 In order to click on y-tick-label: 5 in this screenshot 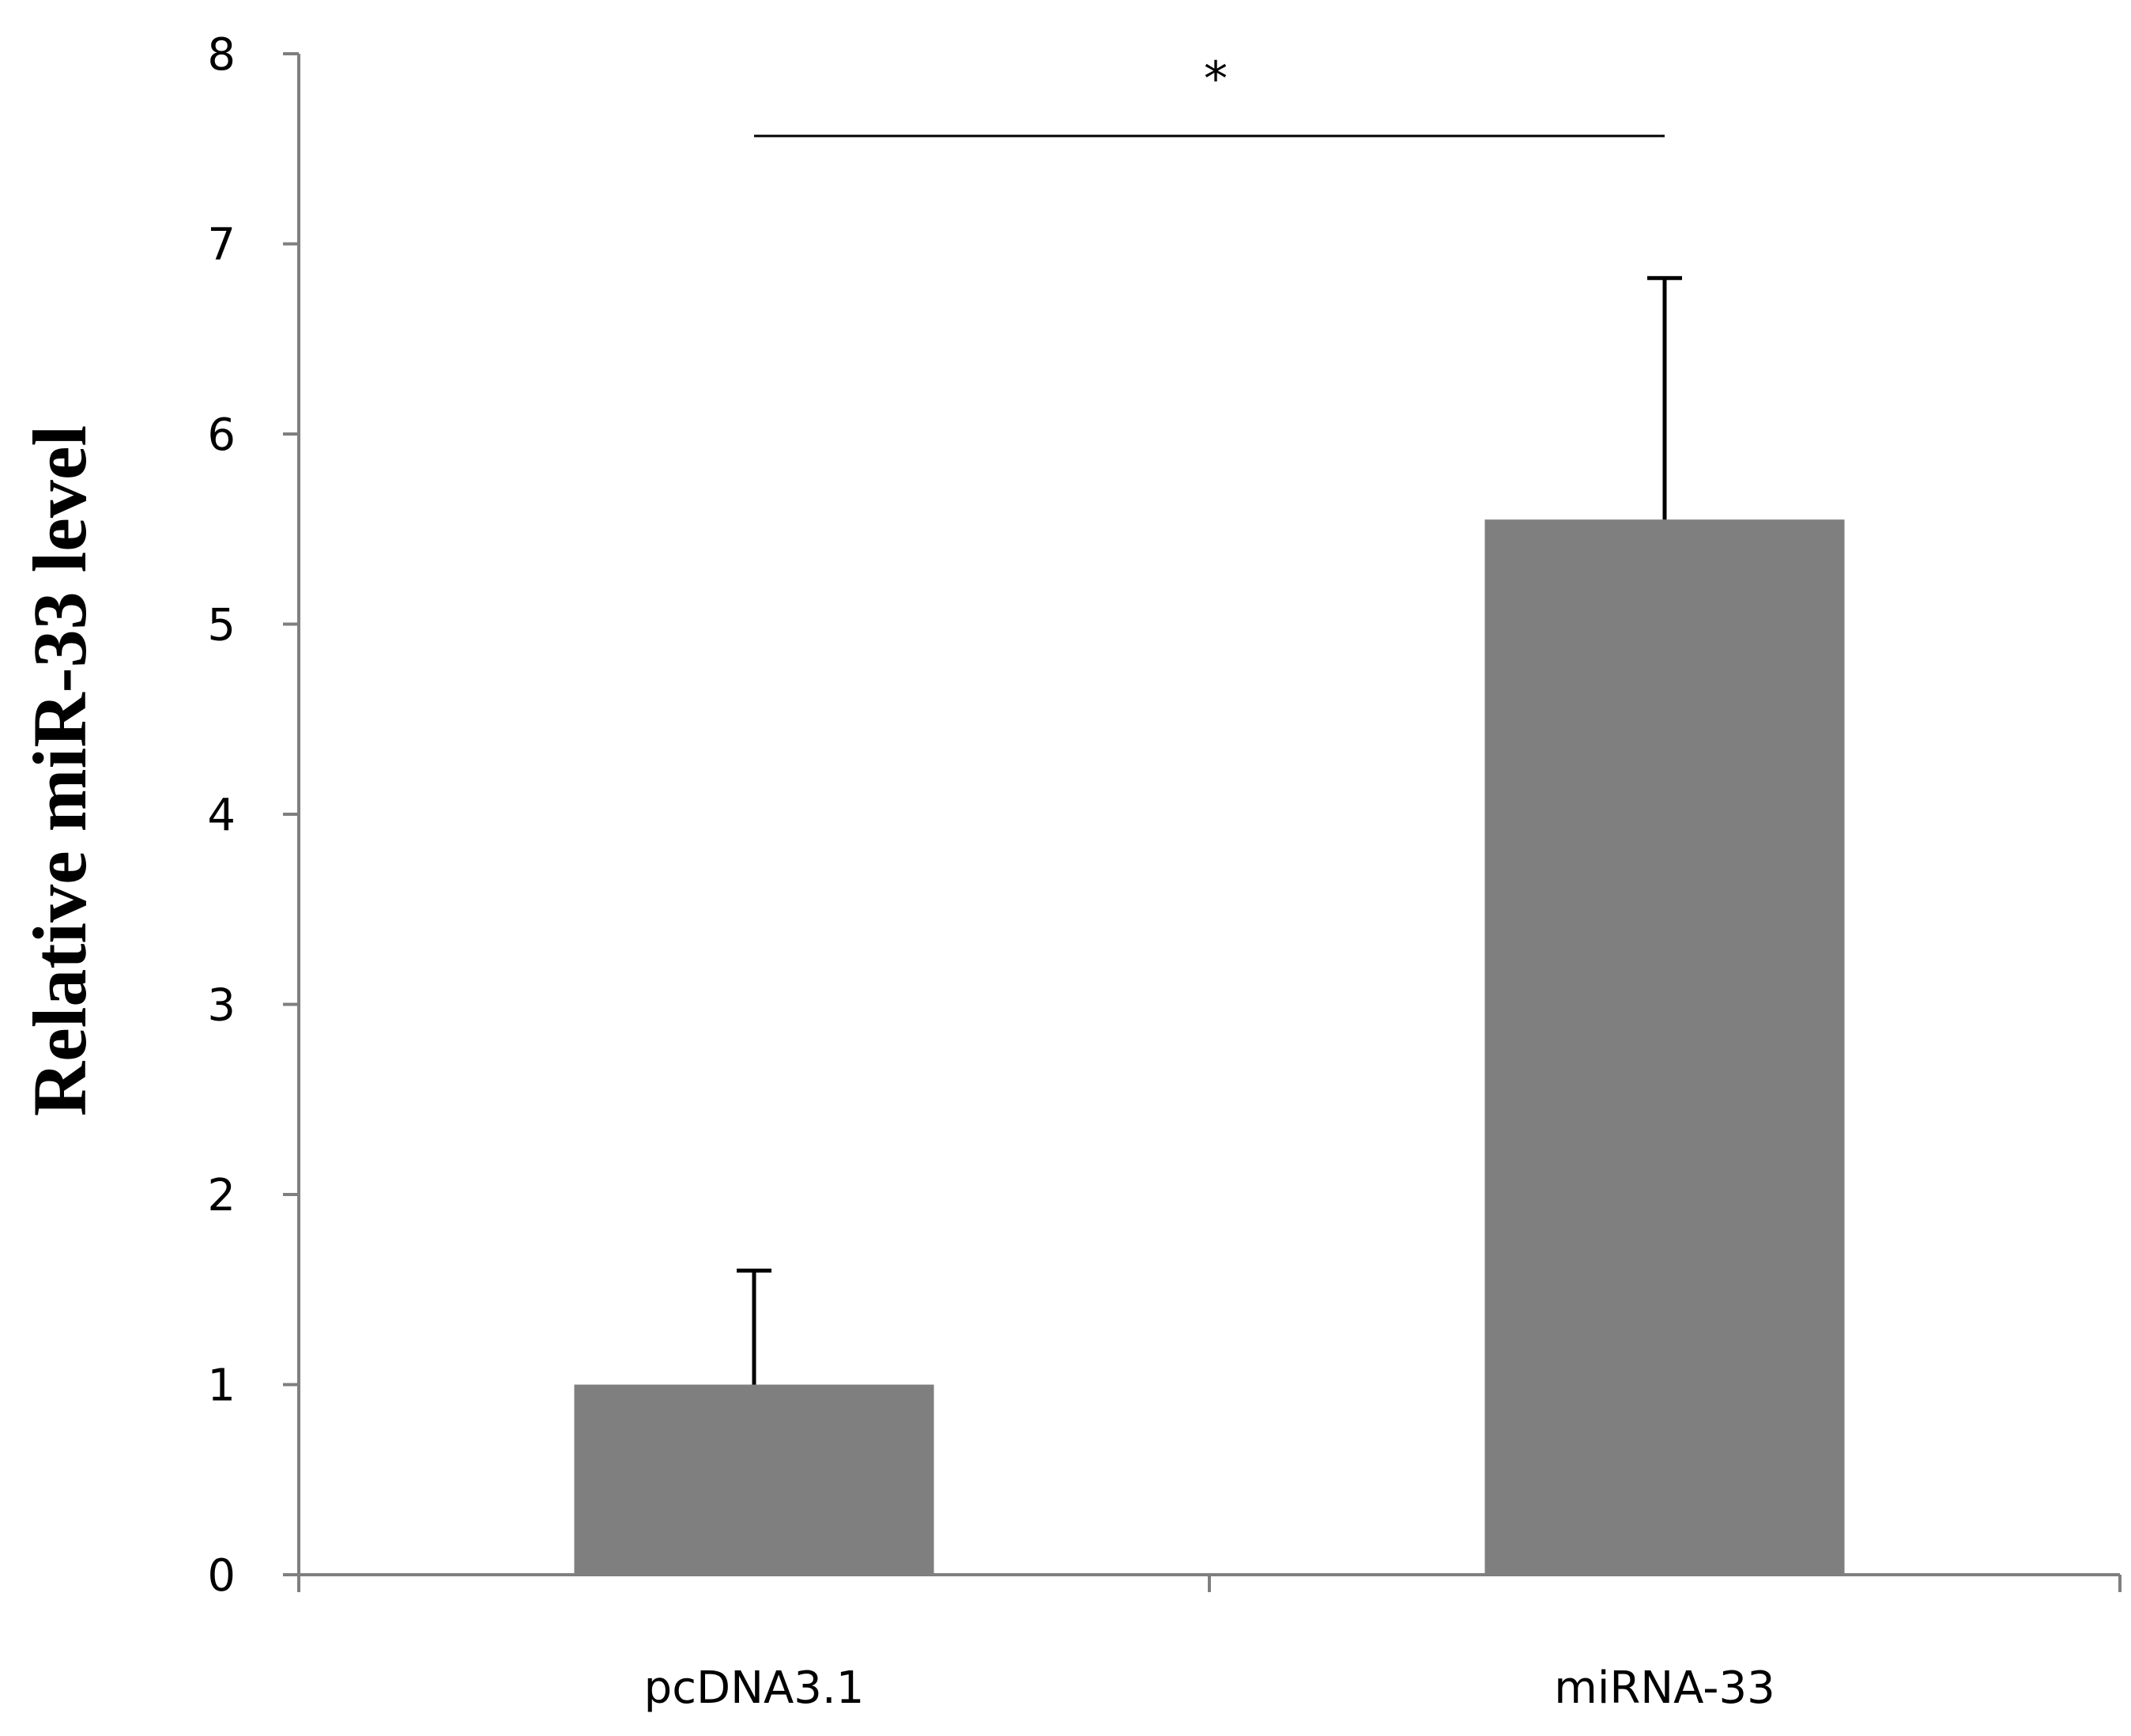, I will do `click(221, 625)`.